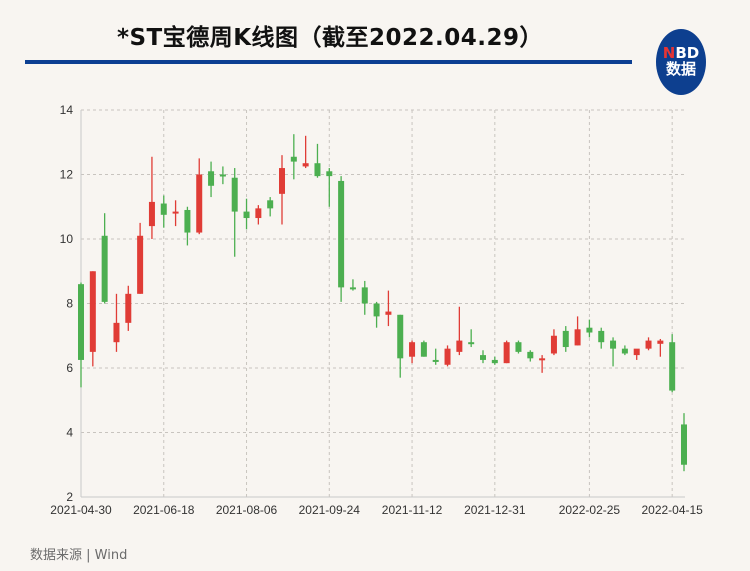 The height and width of the screenshot is (571, 750). What do you see at coordinates (81, 510) in the screenshot?
I see `x-tick-label: 2021-04-30` at bounding box center [81, 510].